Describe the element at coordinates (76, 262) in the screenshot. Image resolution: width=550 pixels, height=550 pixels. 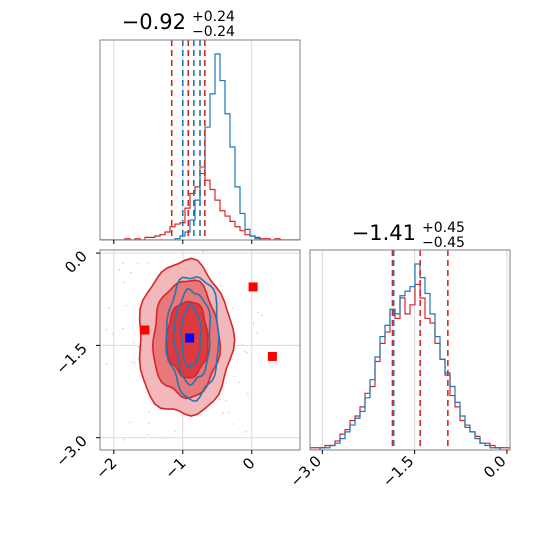
I see `joint-ytick-label-2: 0.0` at that location.